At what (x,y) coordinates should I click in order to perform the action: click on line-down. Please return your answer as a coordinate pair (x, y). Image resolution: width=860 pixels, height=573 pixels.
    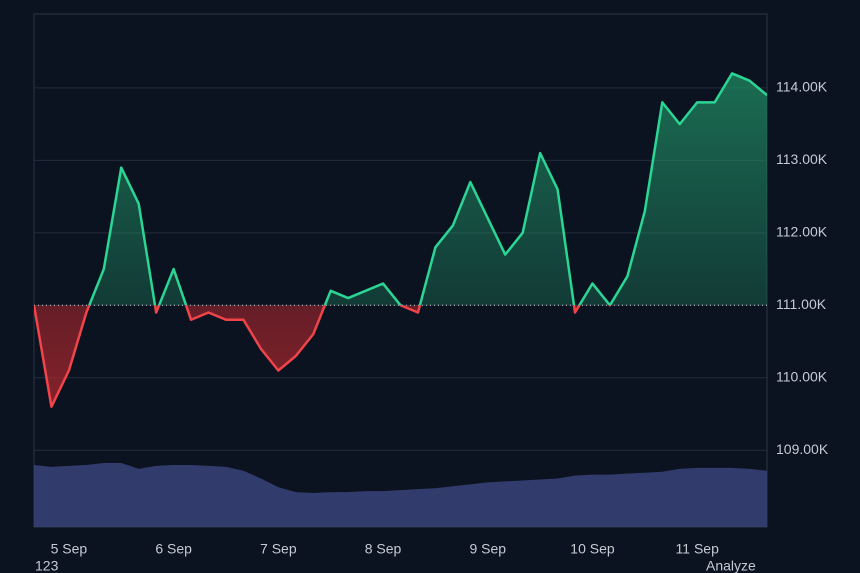
    Looking at the image, I should click on (323, 356).